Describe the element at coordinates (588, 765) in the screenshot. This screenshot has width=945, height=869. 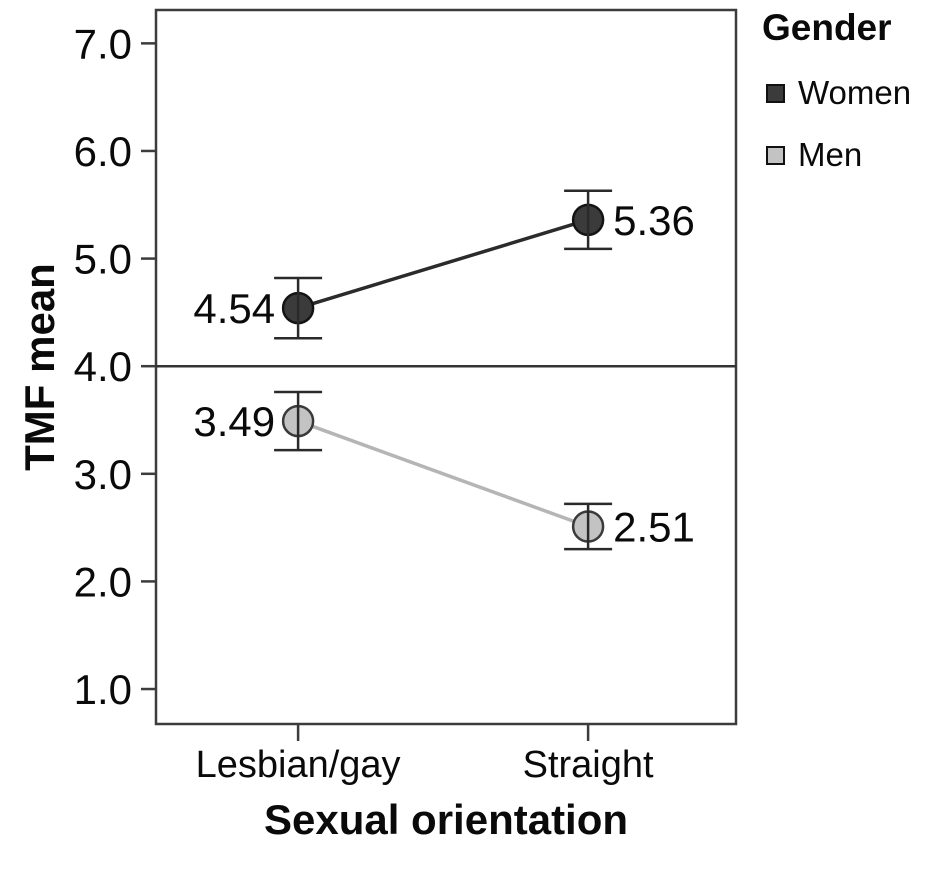
I see `x-tick-label: Straight` at that location.